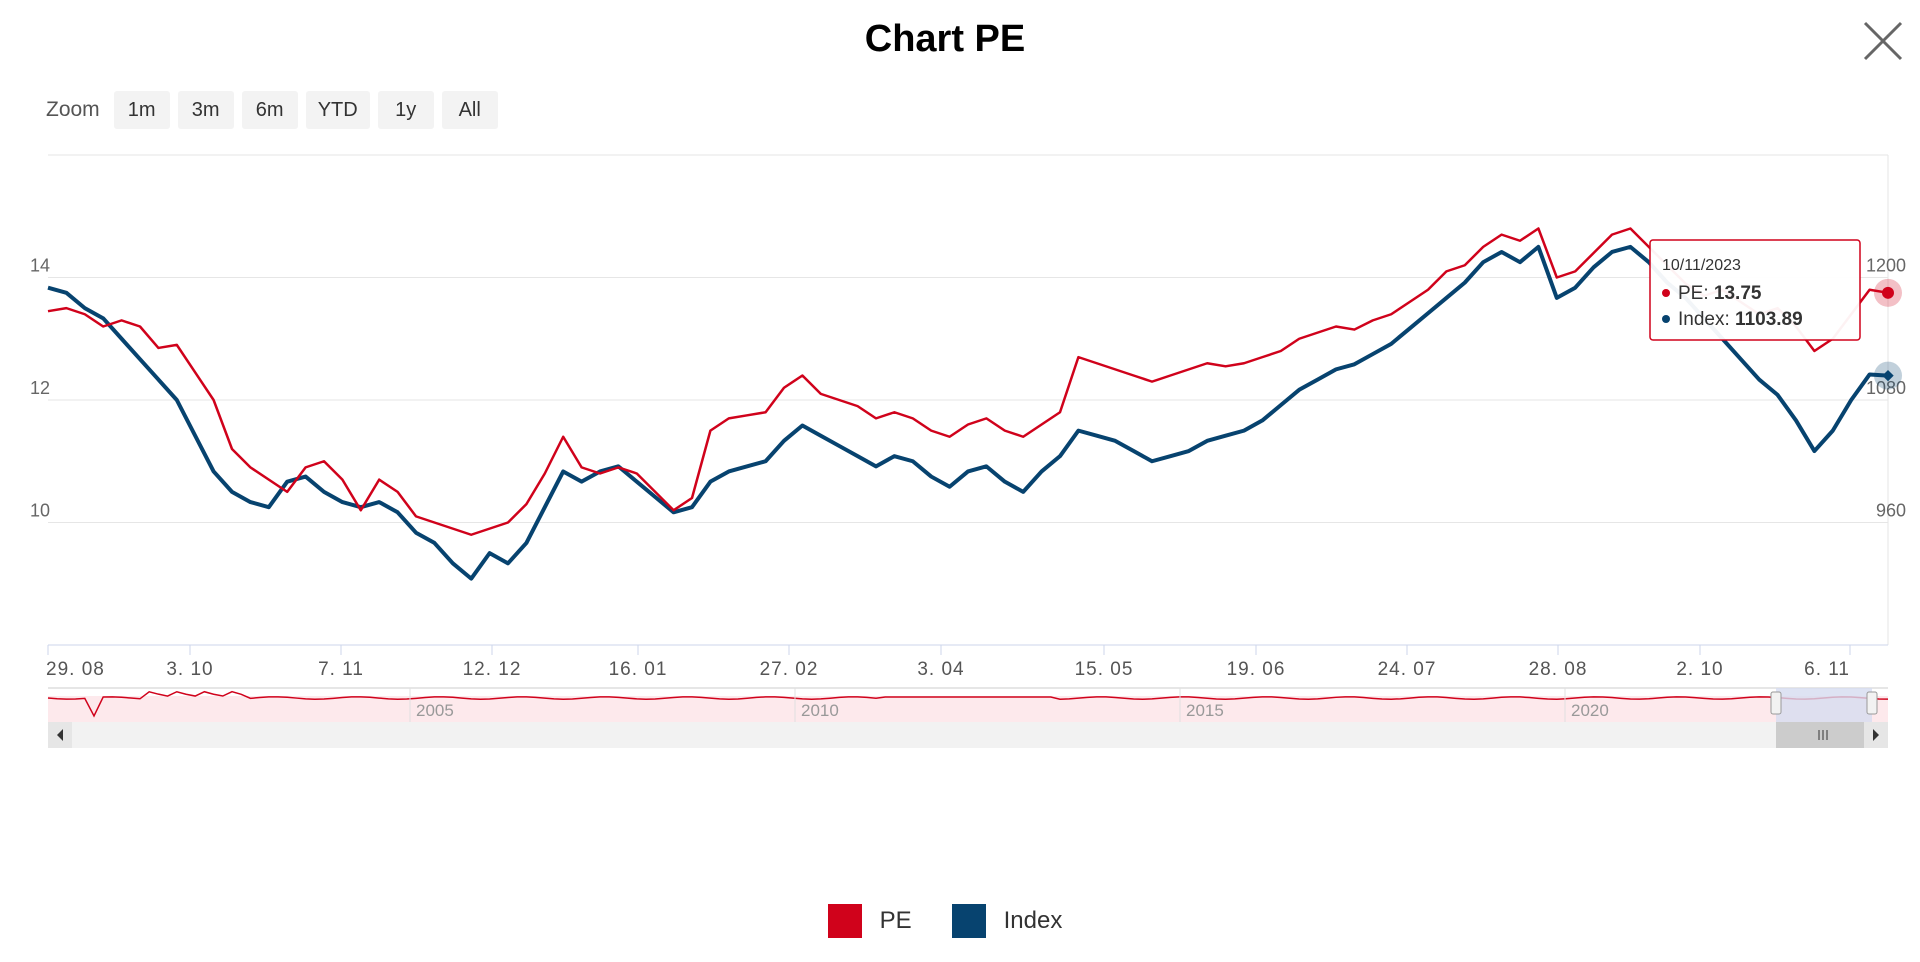 This screenshot has height=962, width=1920. I want to click on x-tick-label: 19. 06, so click(1256, 669).